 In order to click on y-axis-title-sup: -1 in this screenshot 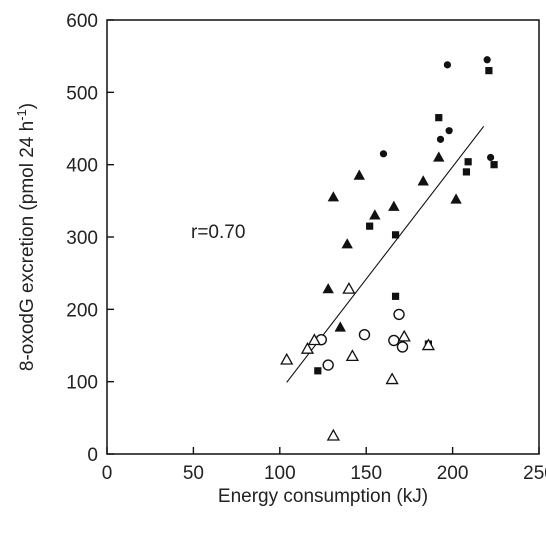, I will do `click(21, 115)`.